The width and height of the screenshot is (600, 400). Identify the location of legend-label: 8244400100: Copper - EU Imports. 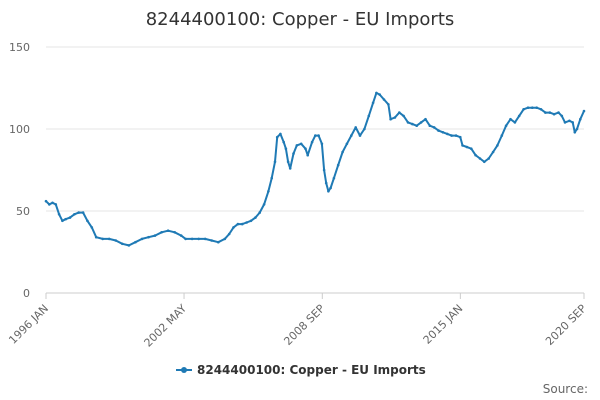
(311, 370).